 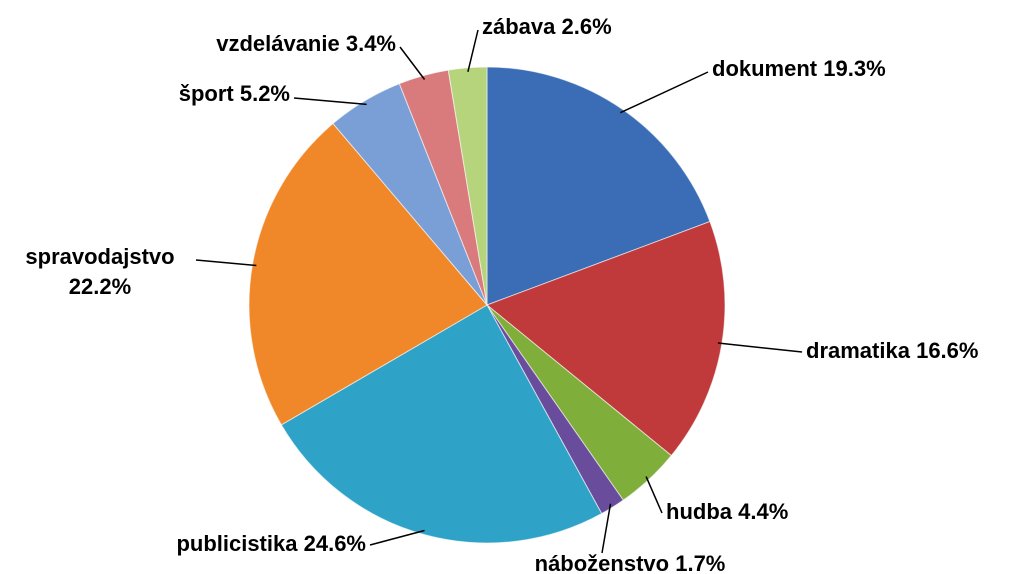 I want to click on slice-label: dramatika 16.6%, so click(x=892, y=350).